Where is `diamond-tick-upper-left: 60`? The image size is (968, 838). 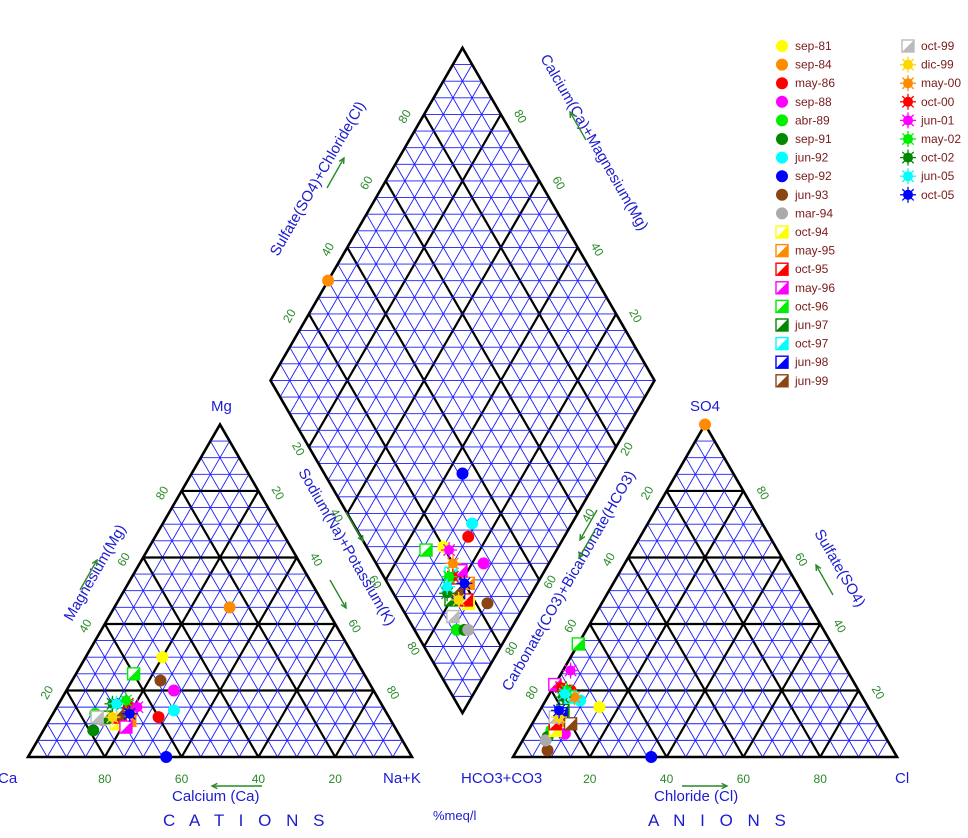 diamond-tick-upper-left: 60 is located at coordinates (366, 182).